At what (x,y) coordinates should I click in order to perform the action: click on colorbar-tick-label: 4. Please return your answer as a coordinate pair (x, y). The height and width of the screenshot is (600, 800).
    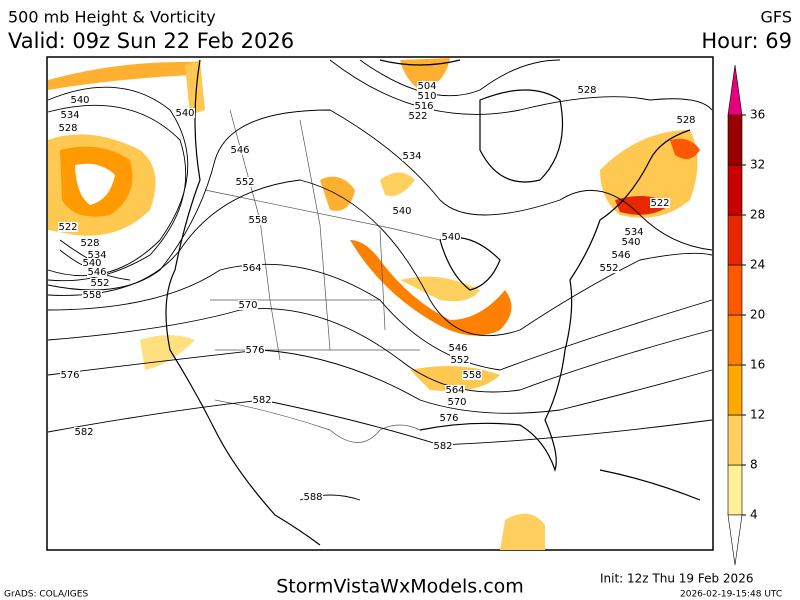
    Looking at the image, I should click on (754, 515).